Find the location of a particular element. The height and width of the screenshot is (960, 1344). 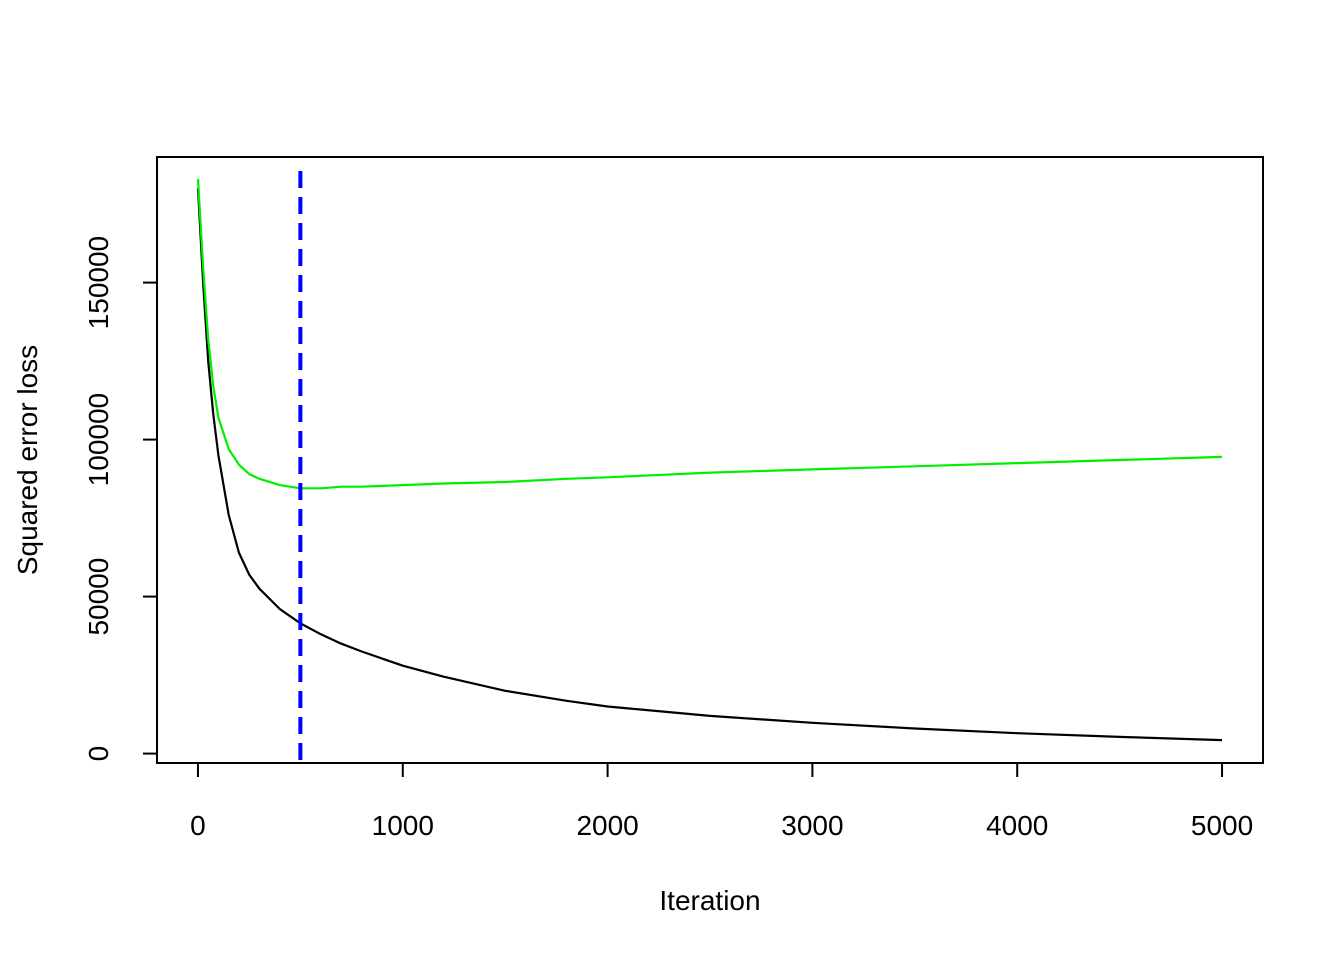

x-tick-label: 3000 is located at coordinates (812, 825).